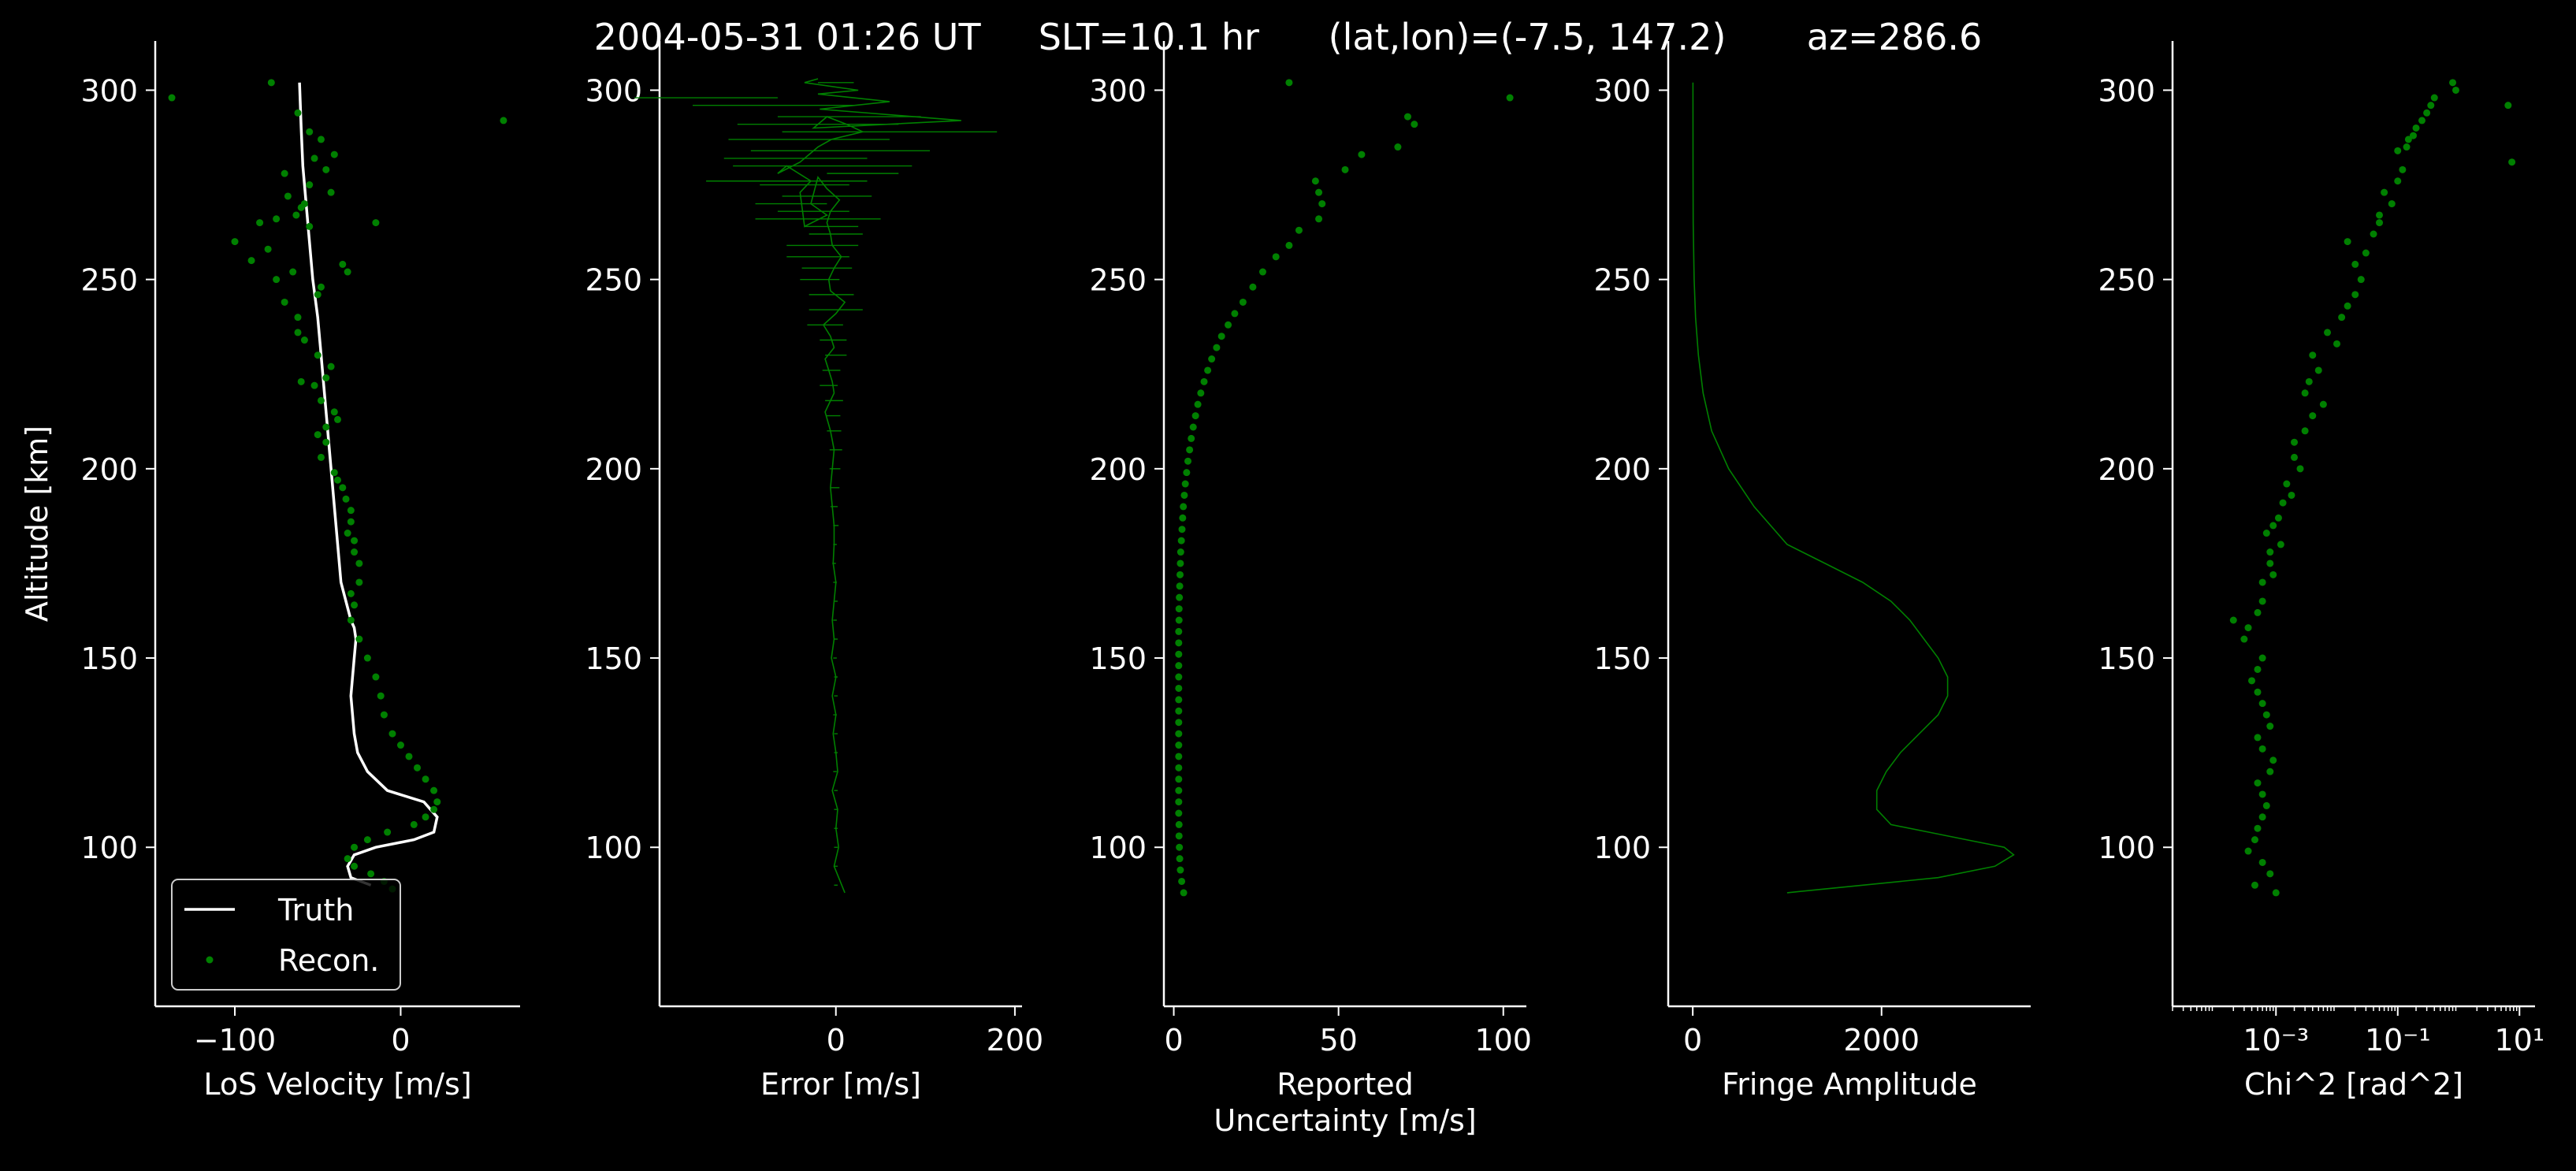 The width and height of the screenshot is (2576, 1171). I want to click on x-tick-label: 10¹, so click(2519, 1040).